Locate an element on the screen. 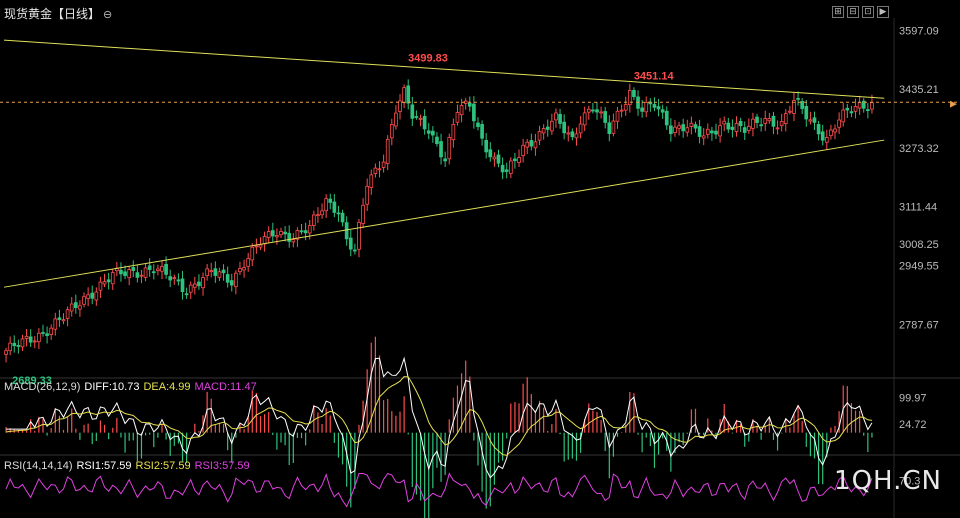  circle-minus-icon: ⊖ is located at coordinates (108, 15).